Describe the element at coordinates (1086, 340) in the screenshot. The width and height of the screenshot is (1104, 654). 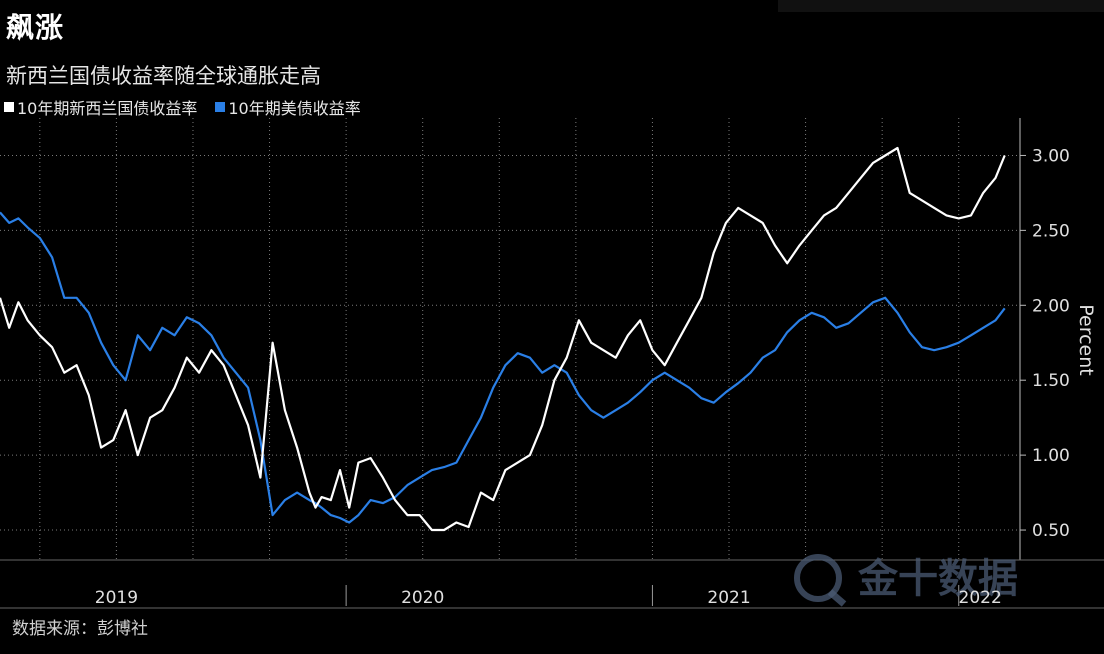
I see `y-axis-title: Percent` at that location.